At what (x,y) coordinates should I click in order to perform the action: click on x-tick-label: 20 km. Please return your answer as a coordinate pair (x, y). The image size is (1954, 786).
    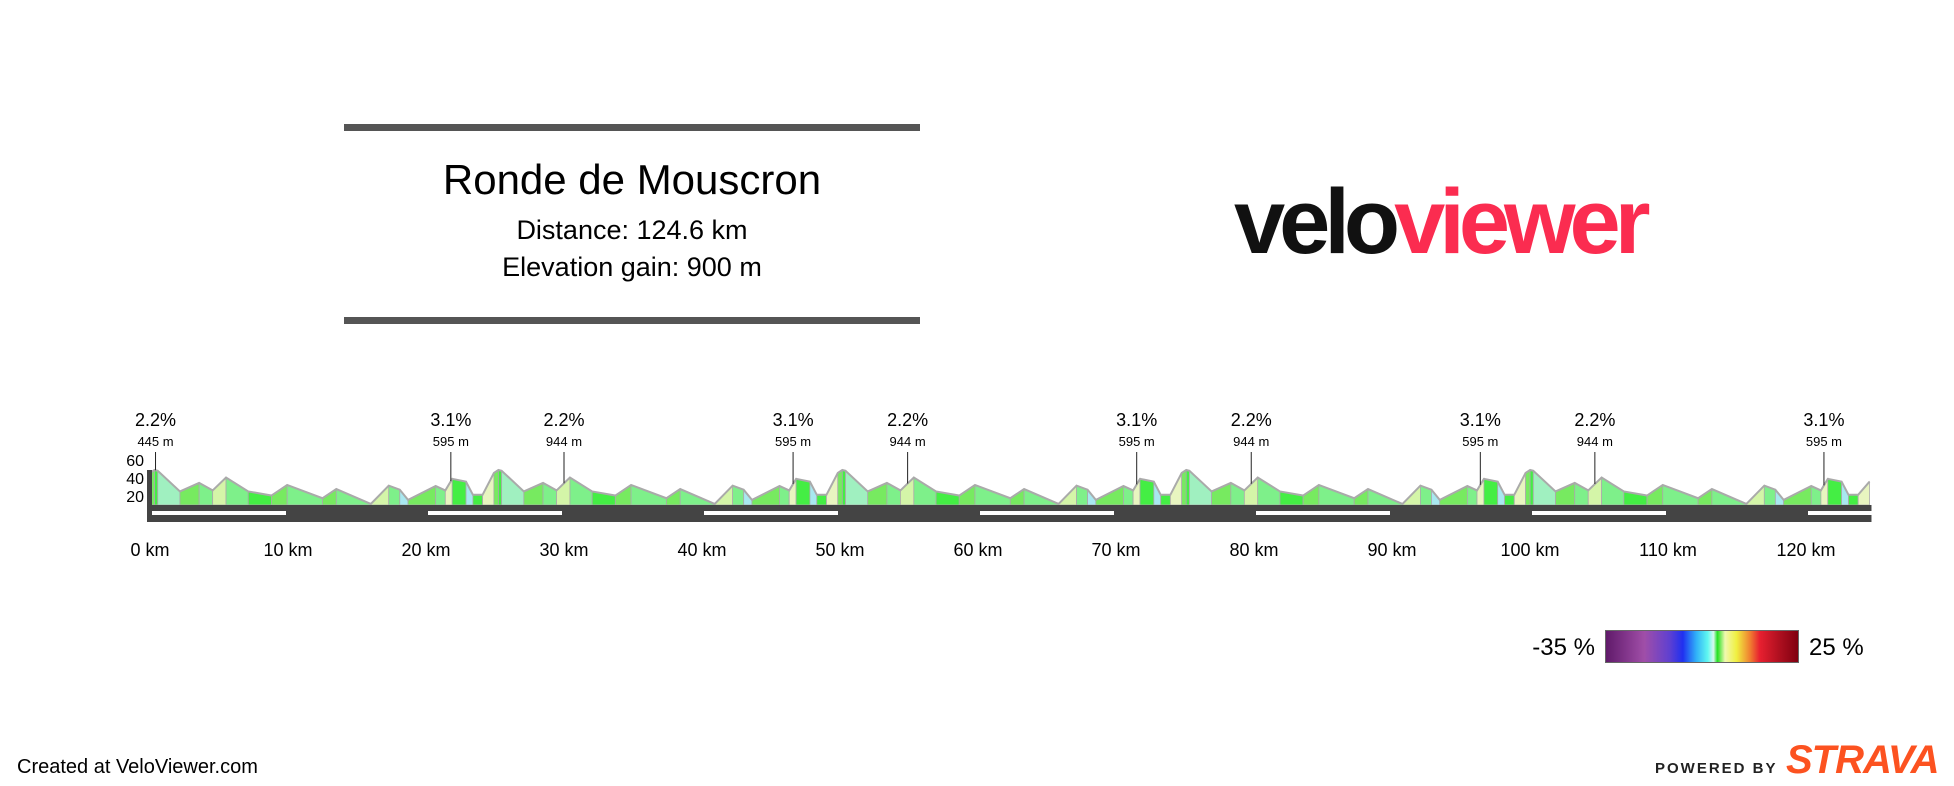
    Looking at the image, I should click on (425, 550).